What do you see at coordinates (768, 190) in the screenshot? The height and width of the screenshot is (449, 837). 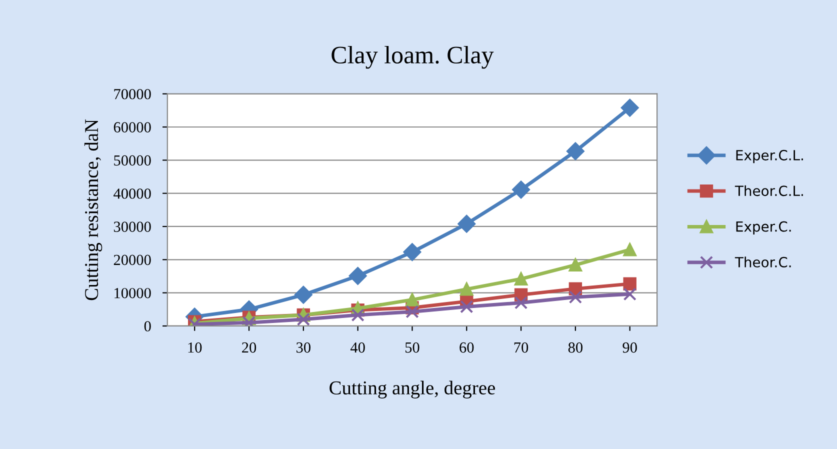 I see `legend-label: Theor.C.L.` at bounding box center [768, 190].